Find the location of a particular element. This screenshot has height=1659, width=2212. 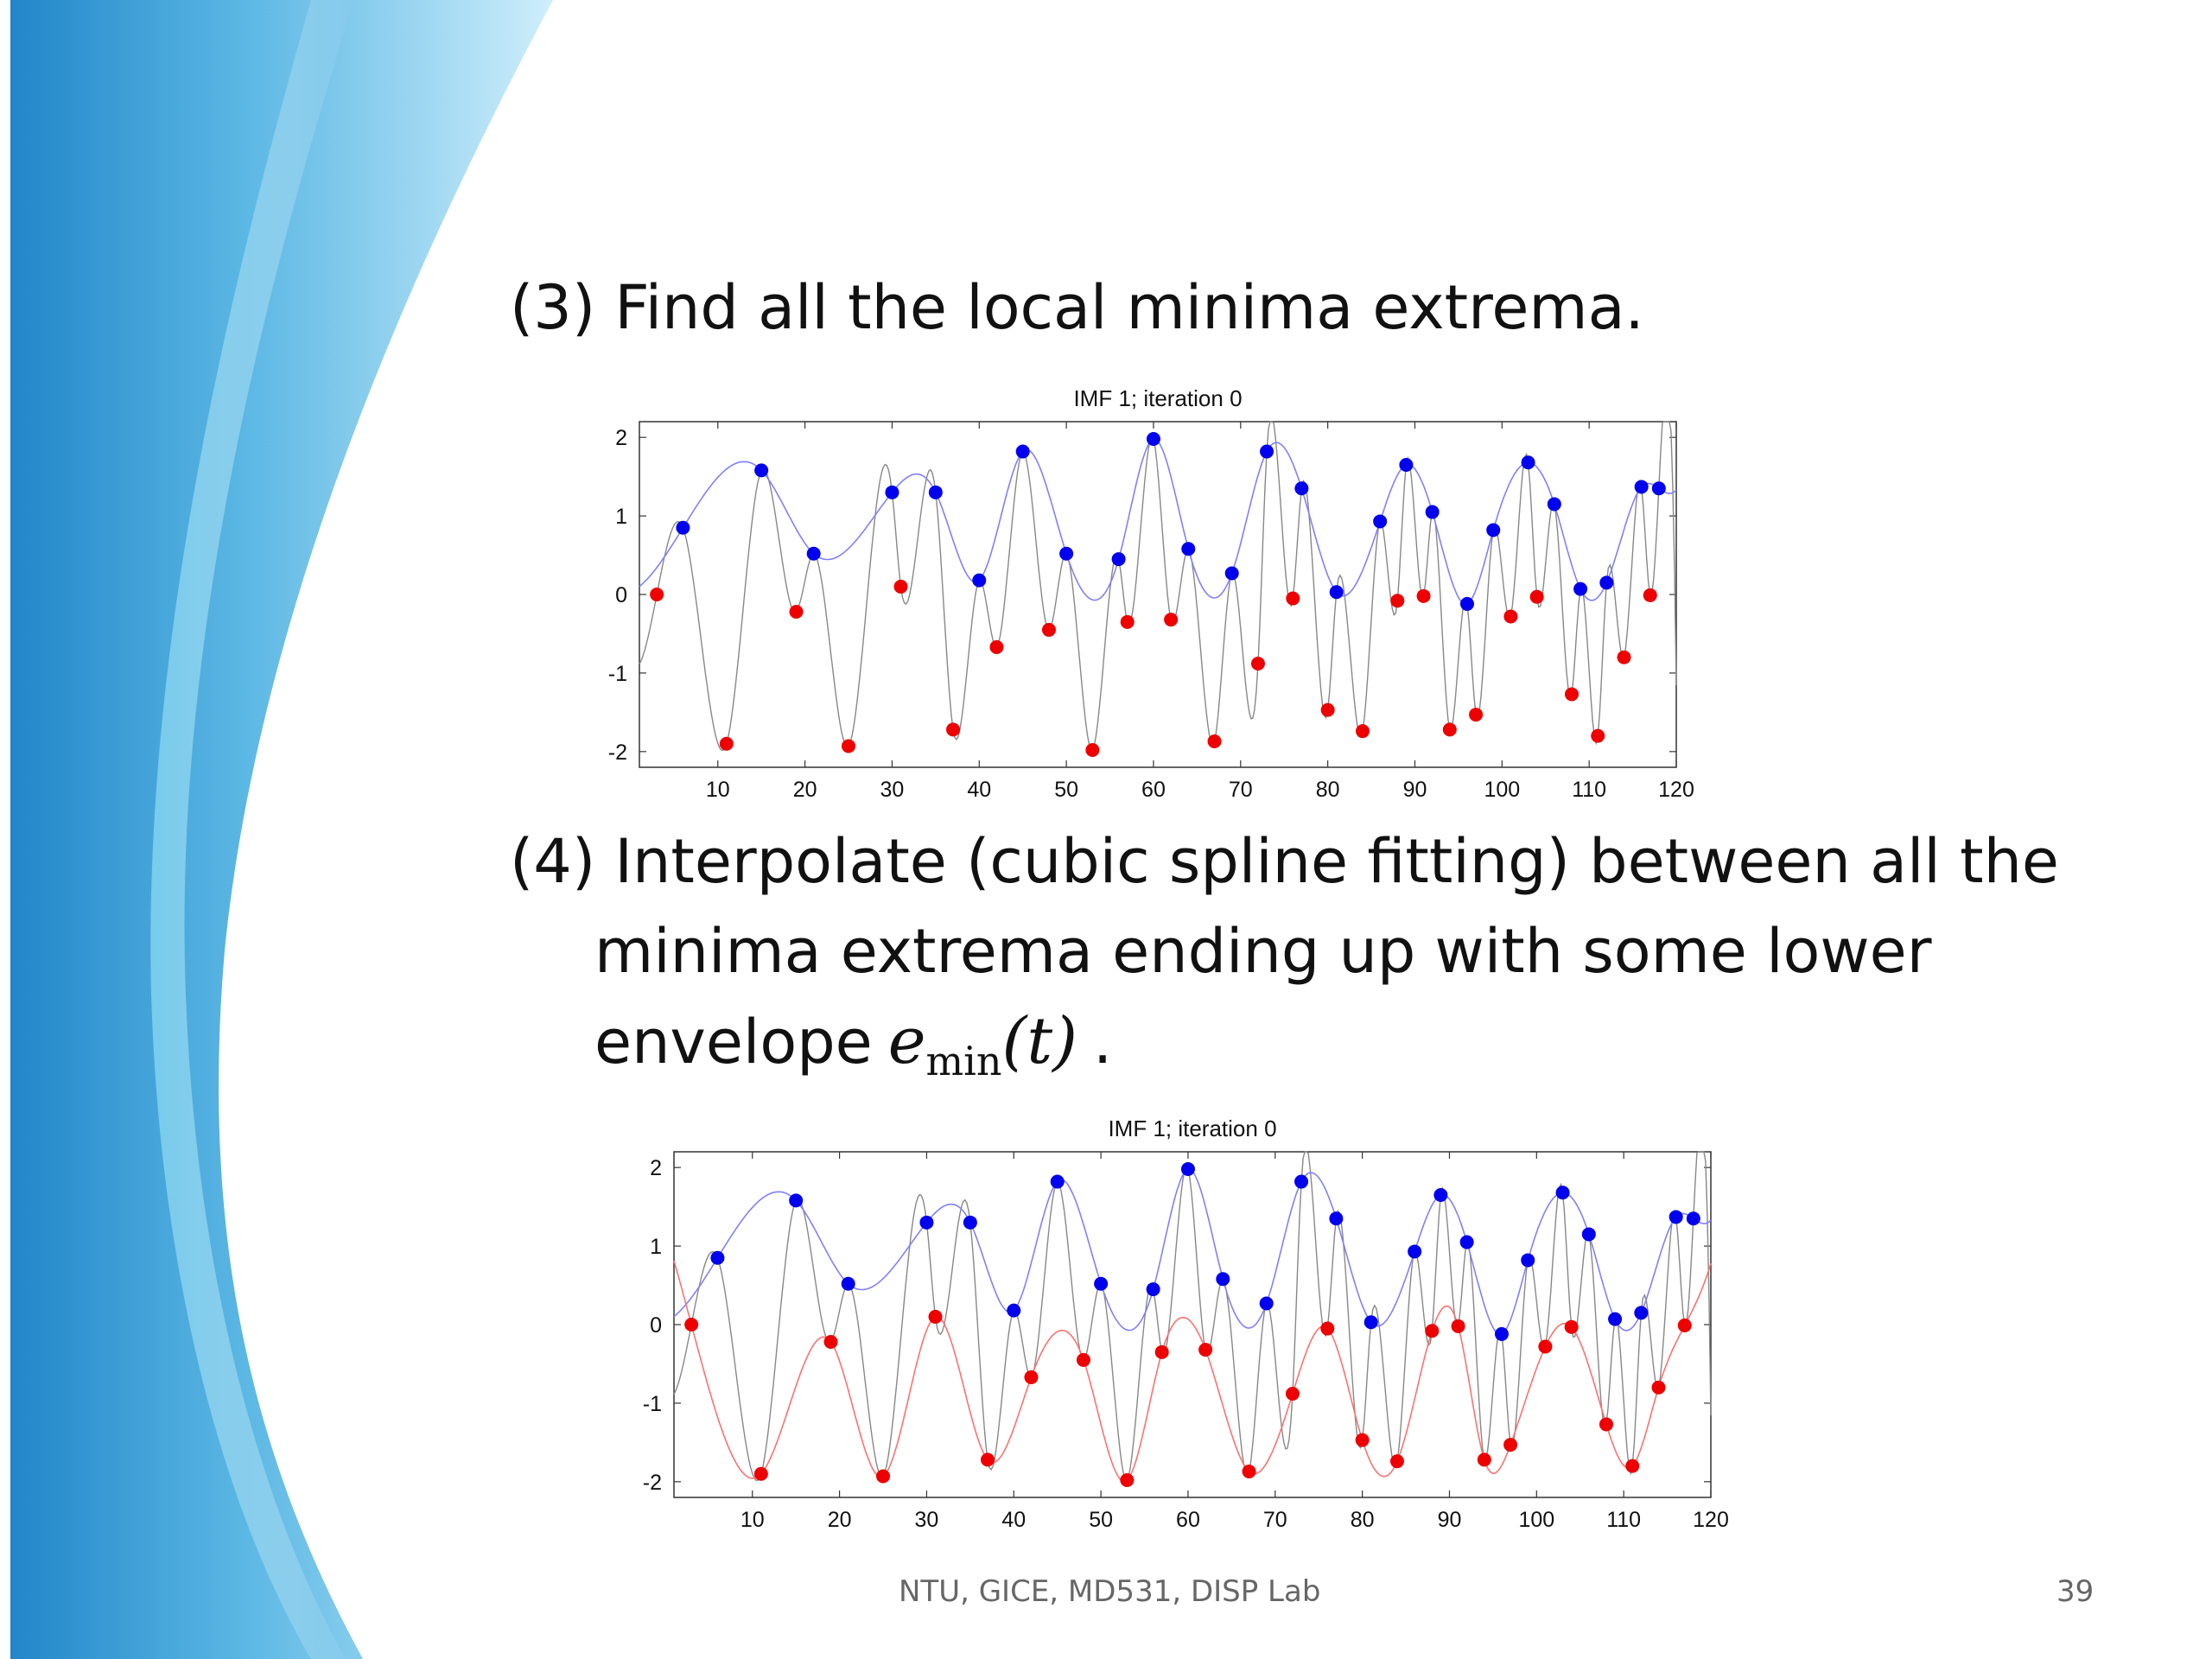

y-tick-label: 0 is located at coordinates (656, 1325).